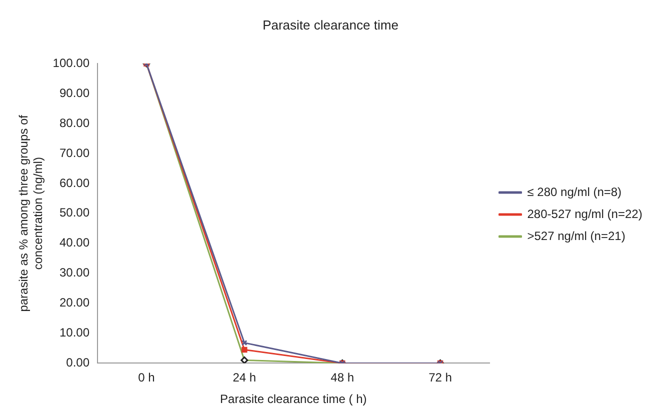  I want to click on x-tick-label: 48 h, so click(342, 377).